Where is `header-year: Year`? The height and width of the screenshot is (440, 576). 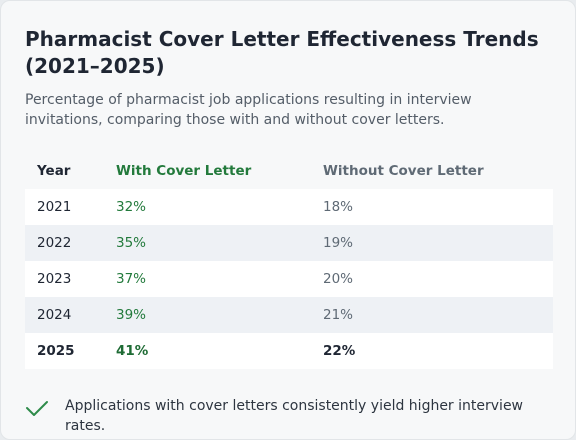
header-year: Year is located at coordinates (54, 171).